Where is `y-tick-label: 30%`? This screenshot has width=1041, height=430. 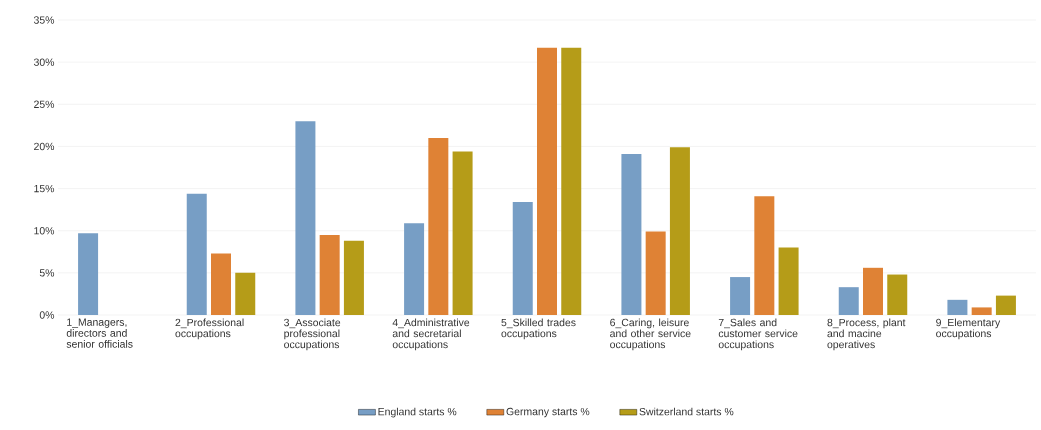
y-tick-label: 30% is located at coordinates (44, 62).